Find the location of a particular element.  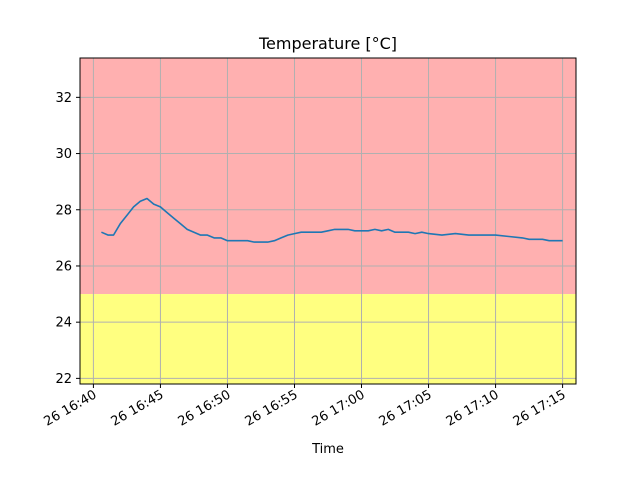

temperature-line is located at coordinates (332, 220).